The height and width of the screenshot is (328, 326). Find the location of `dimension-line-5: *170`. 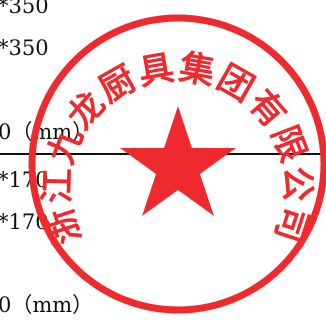

dimension-line-5: *170 is located at coordinates (24, 222).